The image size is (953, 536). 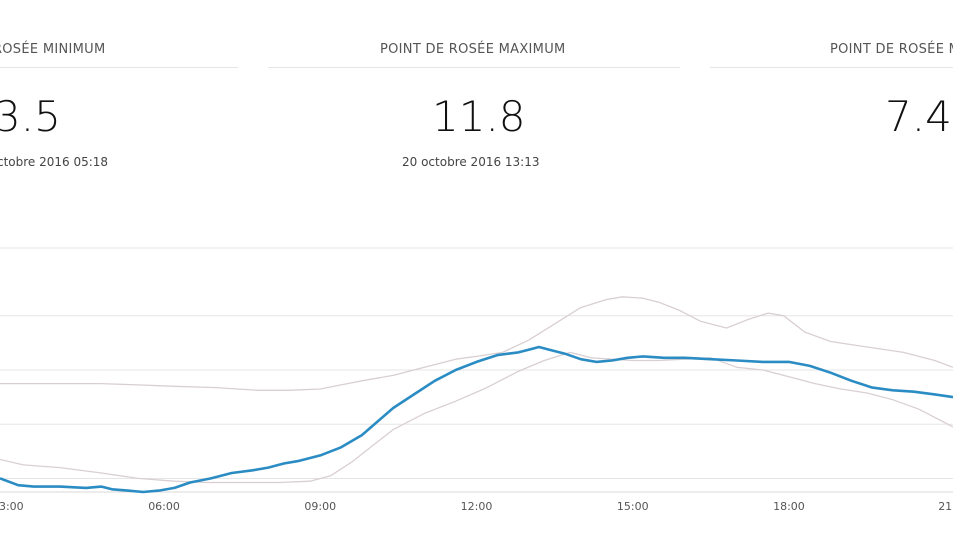 What do you see at coordinates (945, 506) in the screenshot?
I see `x-tick-label: 21` at bounding box center [945, 506].